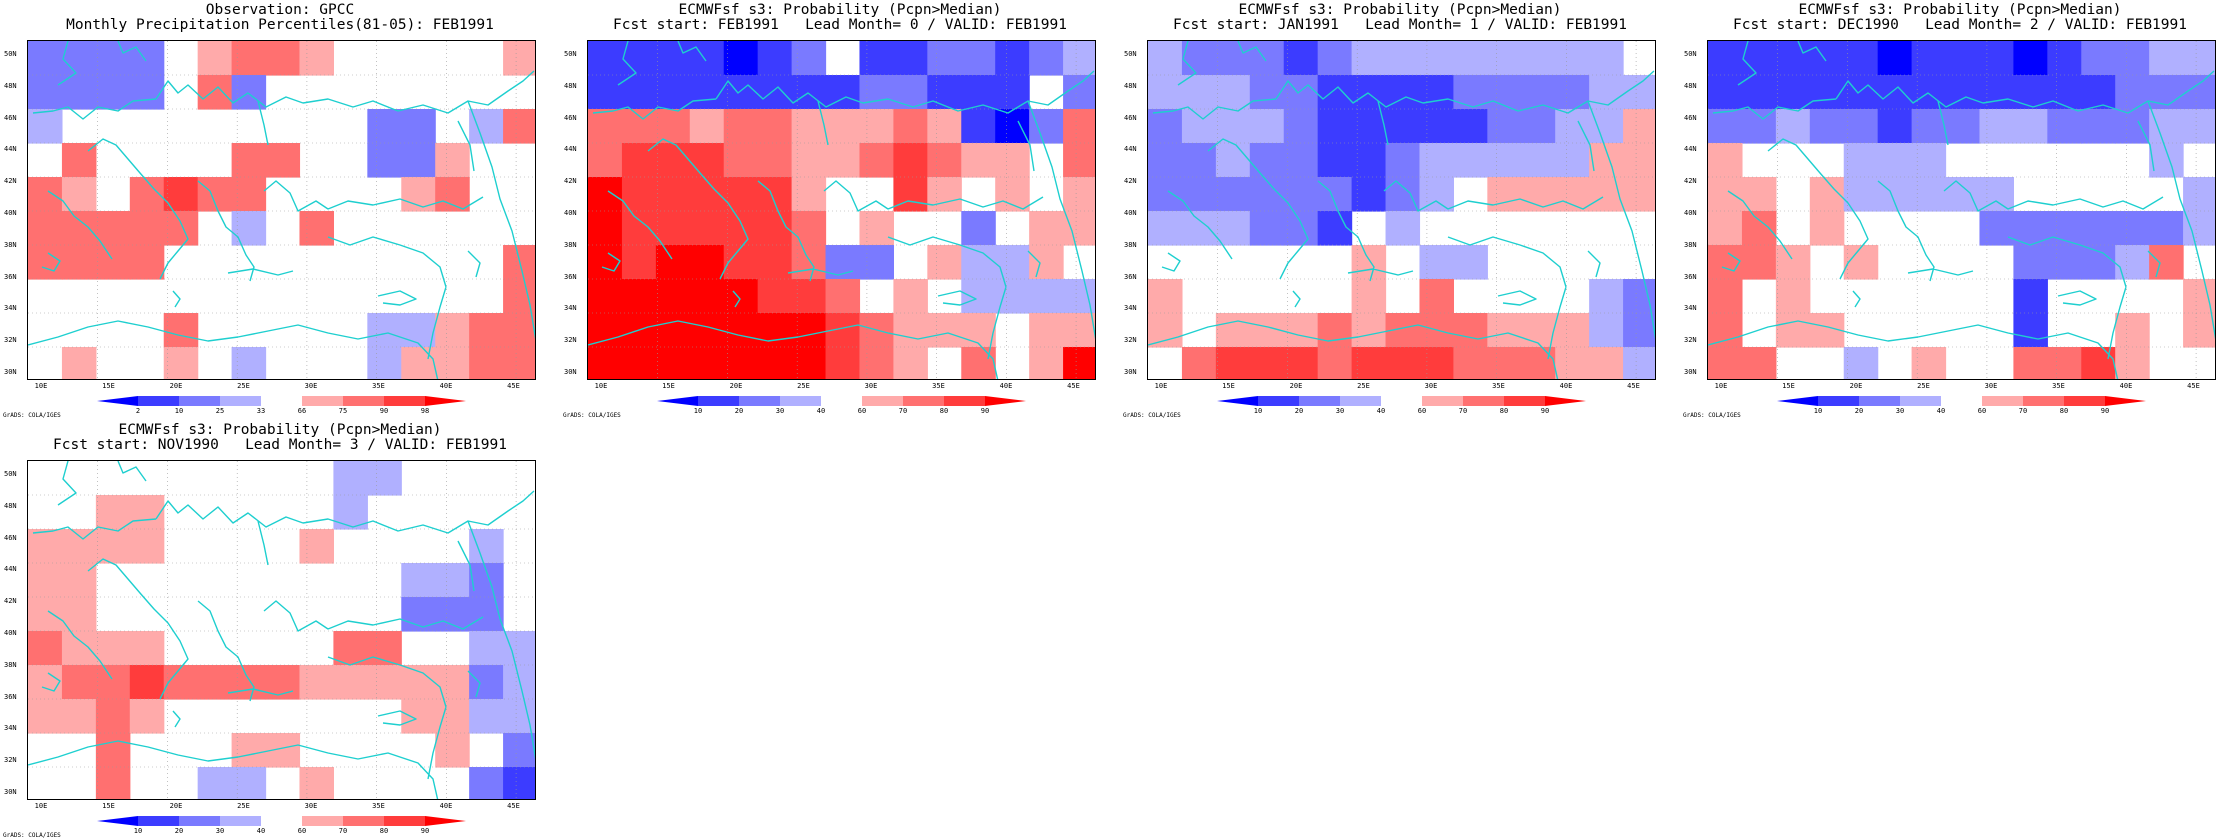 The image size is (2240, 840). I want to click on longitude-label: 15E, so click(108, 806).